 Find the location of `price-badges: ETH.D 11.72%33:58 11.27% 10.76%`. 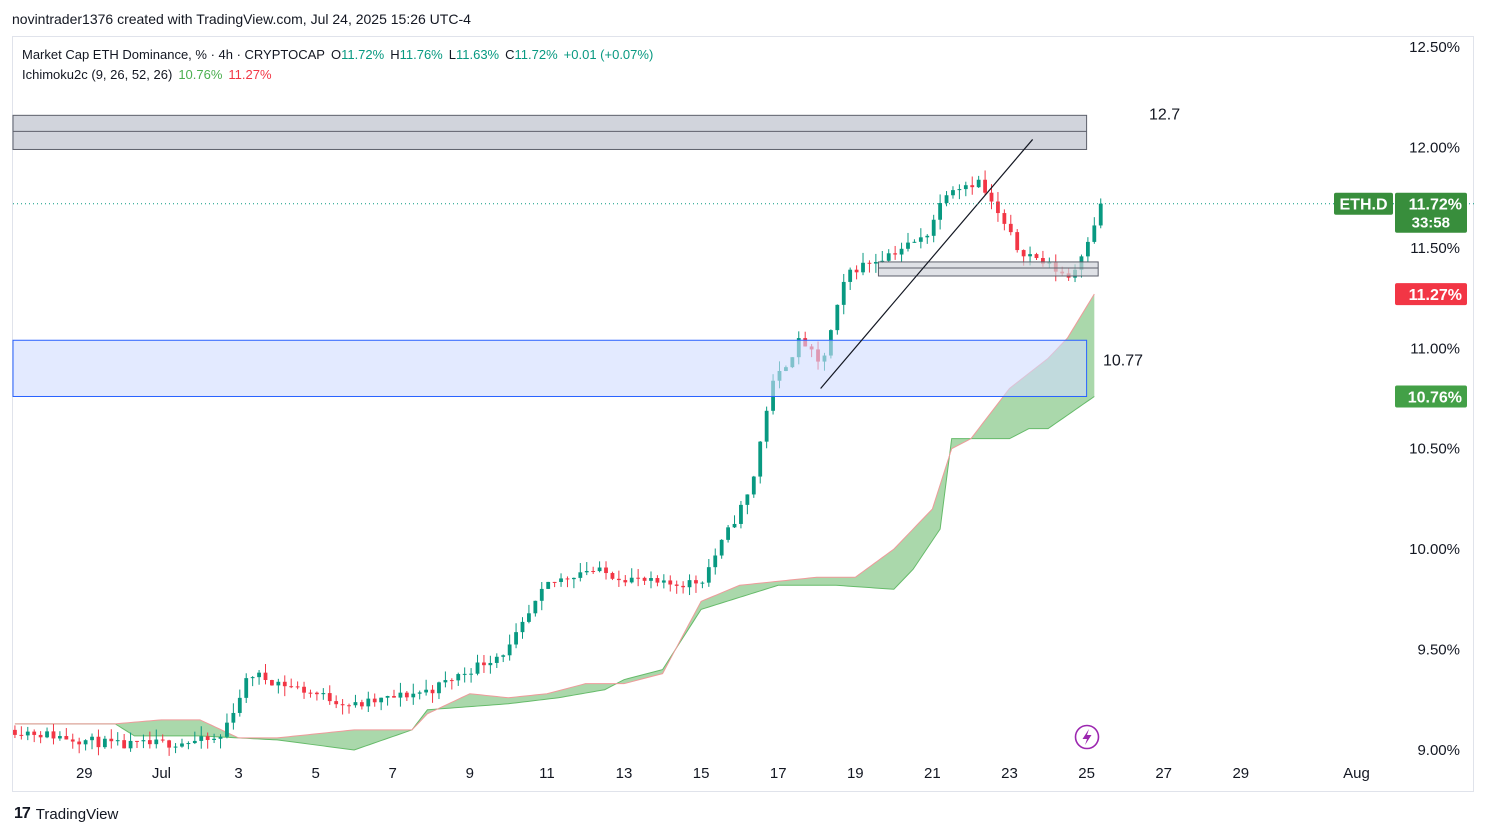

price-badges: ETH.D 11.72%33:58 11.27% 10.76% is located at coordinates (1400, 300).